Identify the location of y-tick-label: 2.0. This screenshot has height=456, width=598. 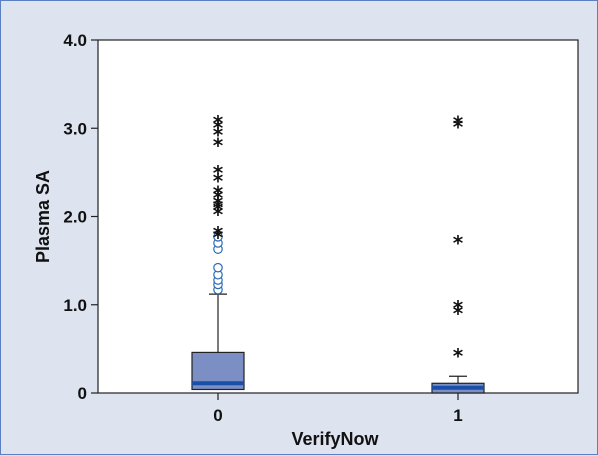
(75, 217).